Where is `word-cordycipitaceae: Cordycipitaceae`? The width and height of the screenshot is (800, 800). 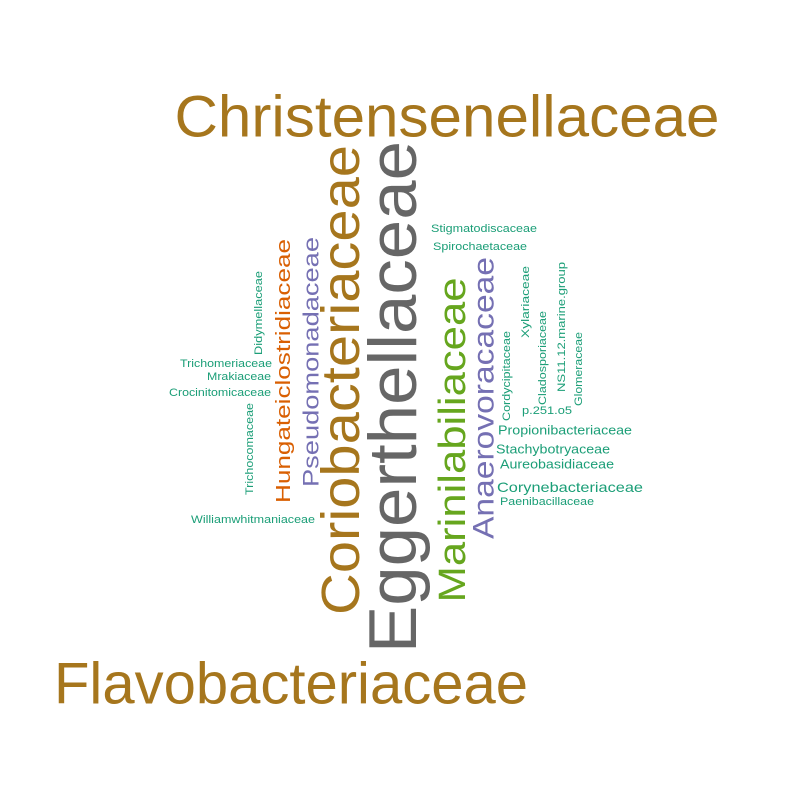
word-cordycipitaceae: Cordycipitaceae is located at coordinates (507, 376).